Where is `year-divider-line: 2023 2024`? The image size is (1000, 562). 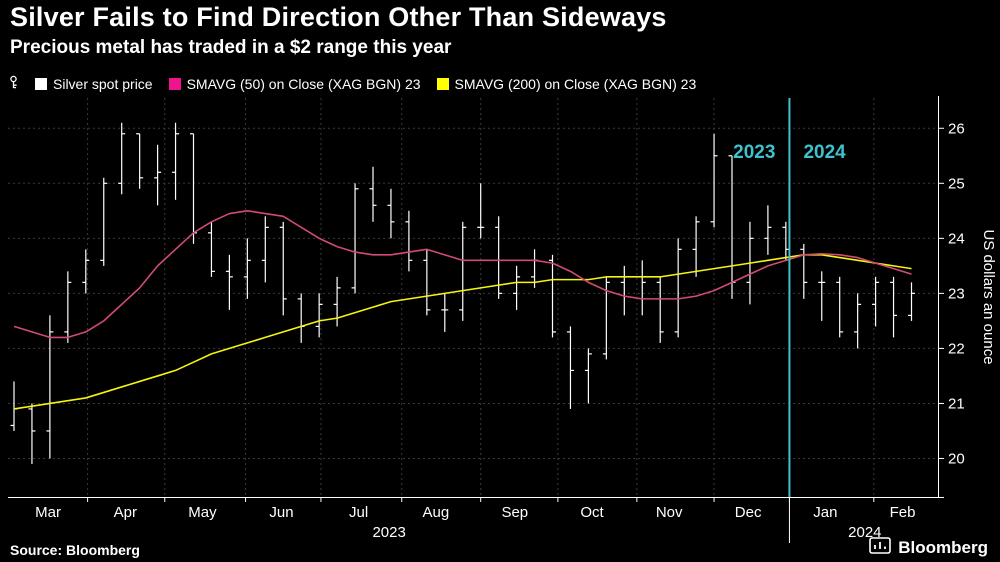 year-divider-line: 2023 2024 is located at coordinates (789, 297).